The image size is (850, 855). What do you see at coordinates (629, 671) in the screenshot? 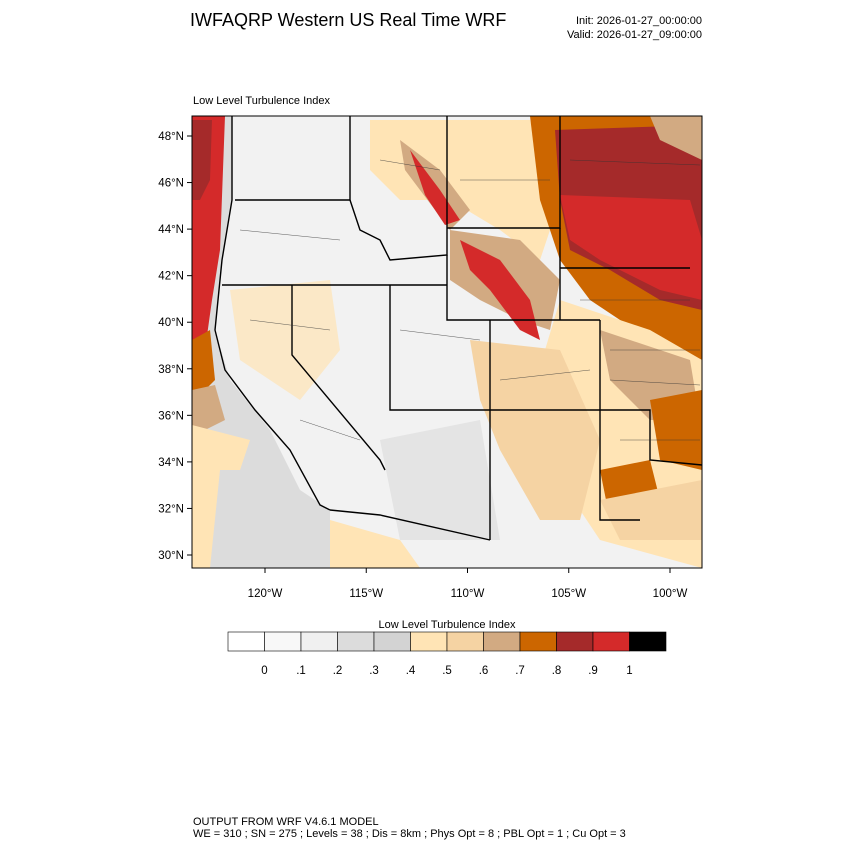
I see `colorbar-label: 1` at bounding box center [629, 671].